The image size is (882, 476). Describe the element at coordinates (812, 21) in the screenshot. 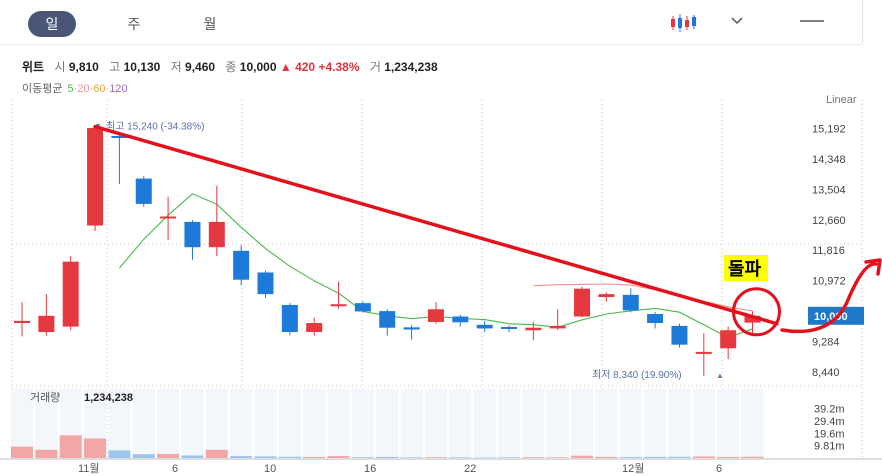

I see `line-menu-icon` at that location.